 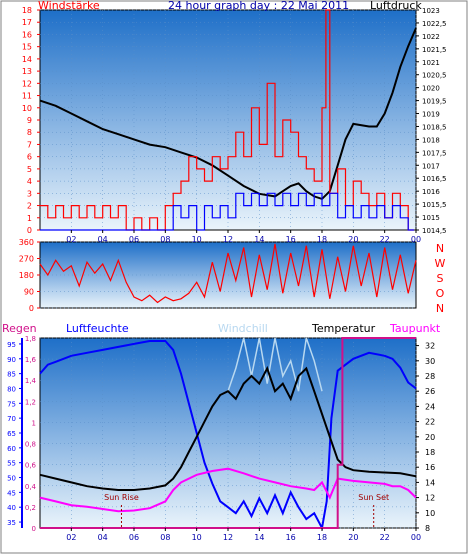 What do you see at coordinates (71, 537) in the screenshot?
I see `x-tick-label: 02` at bounding box center [71, 537].